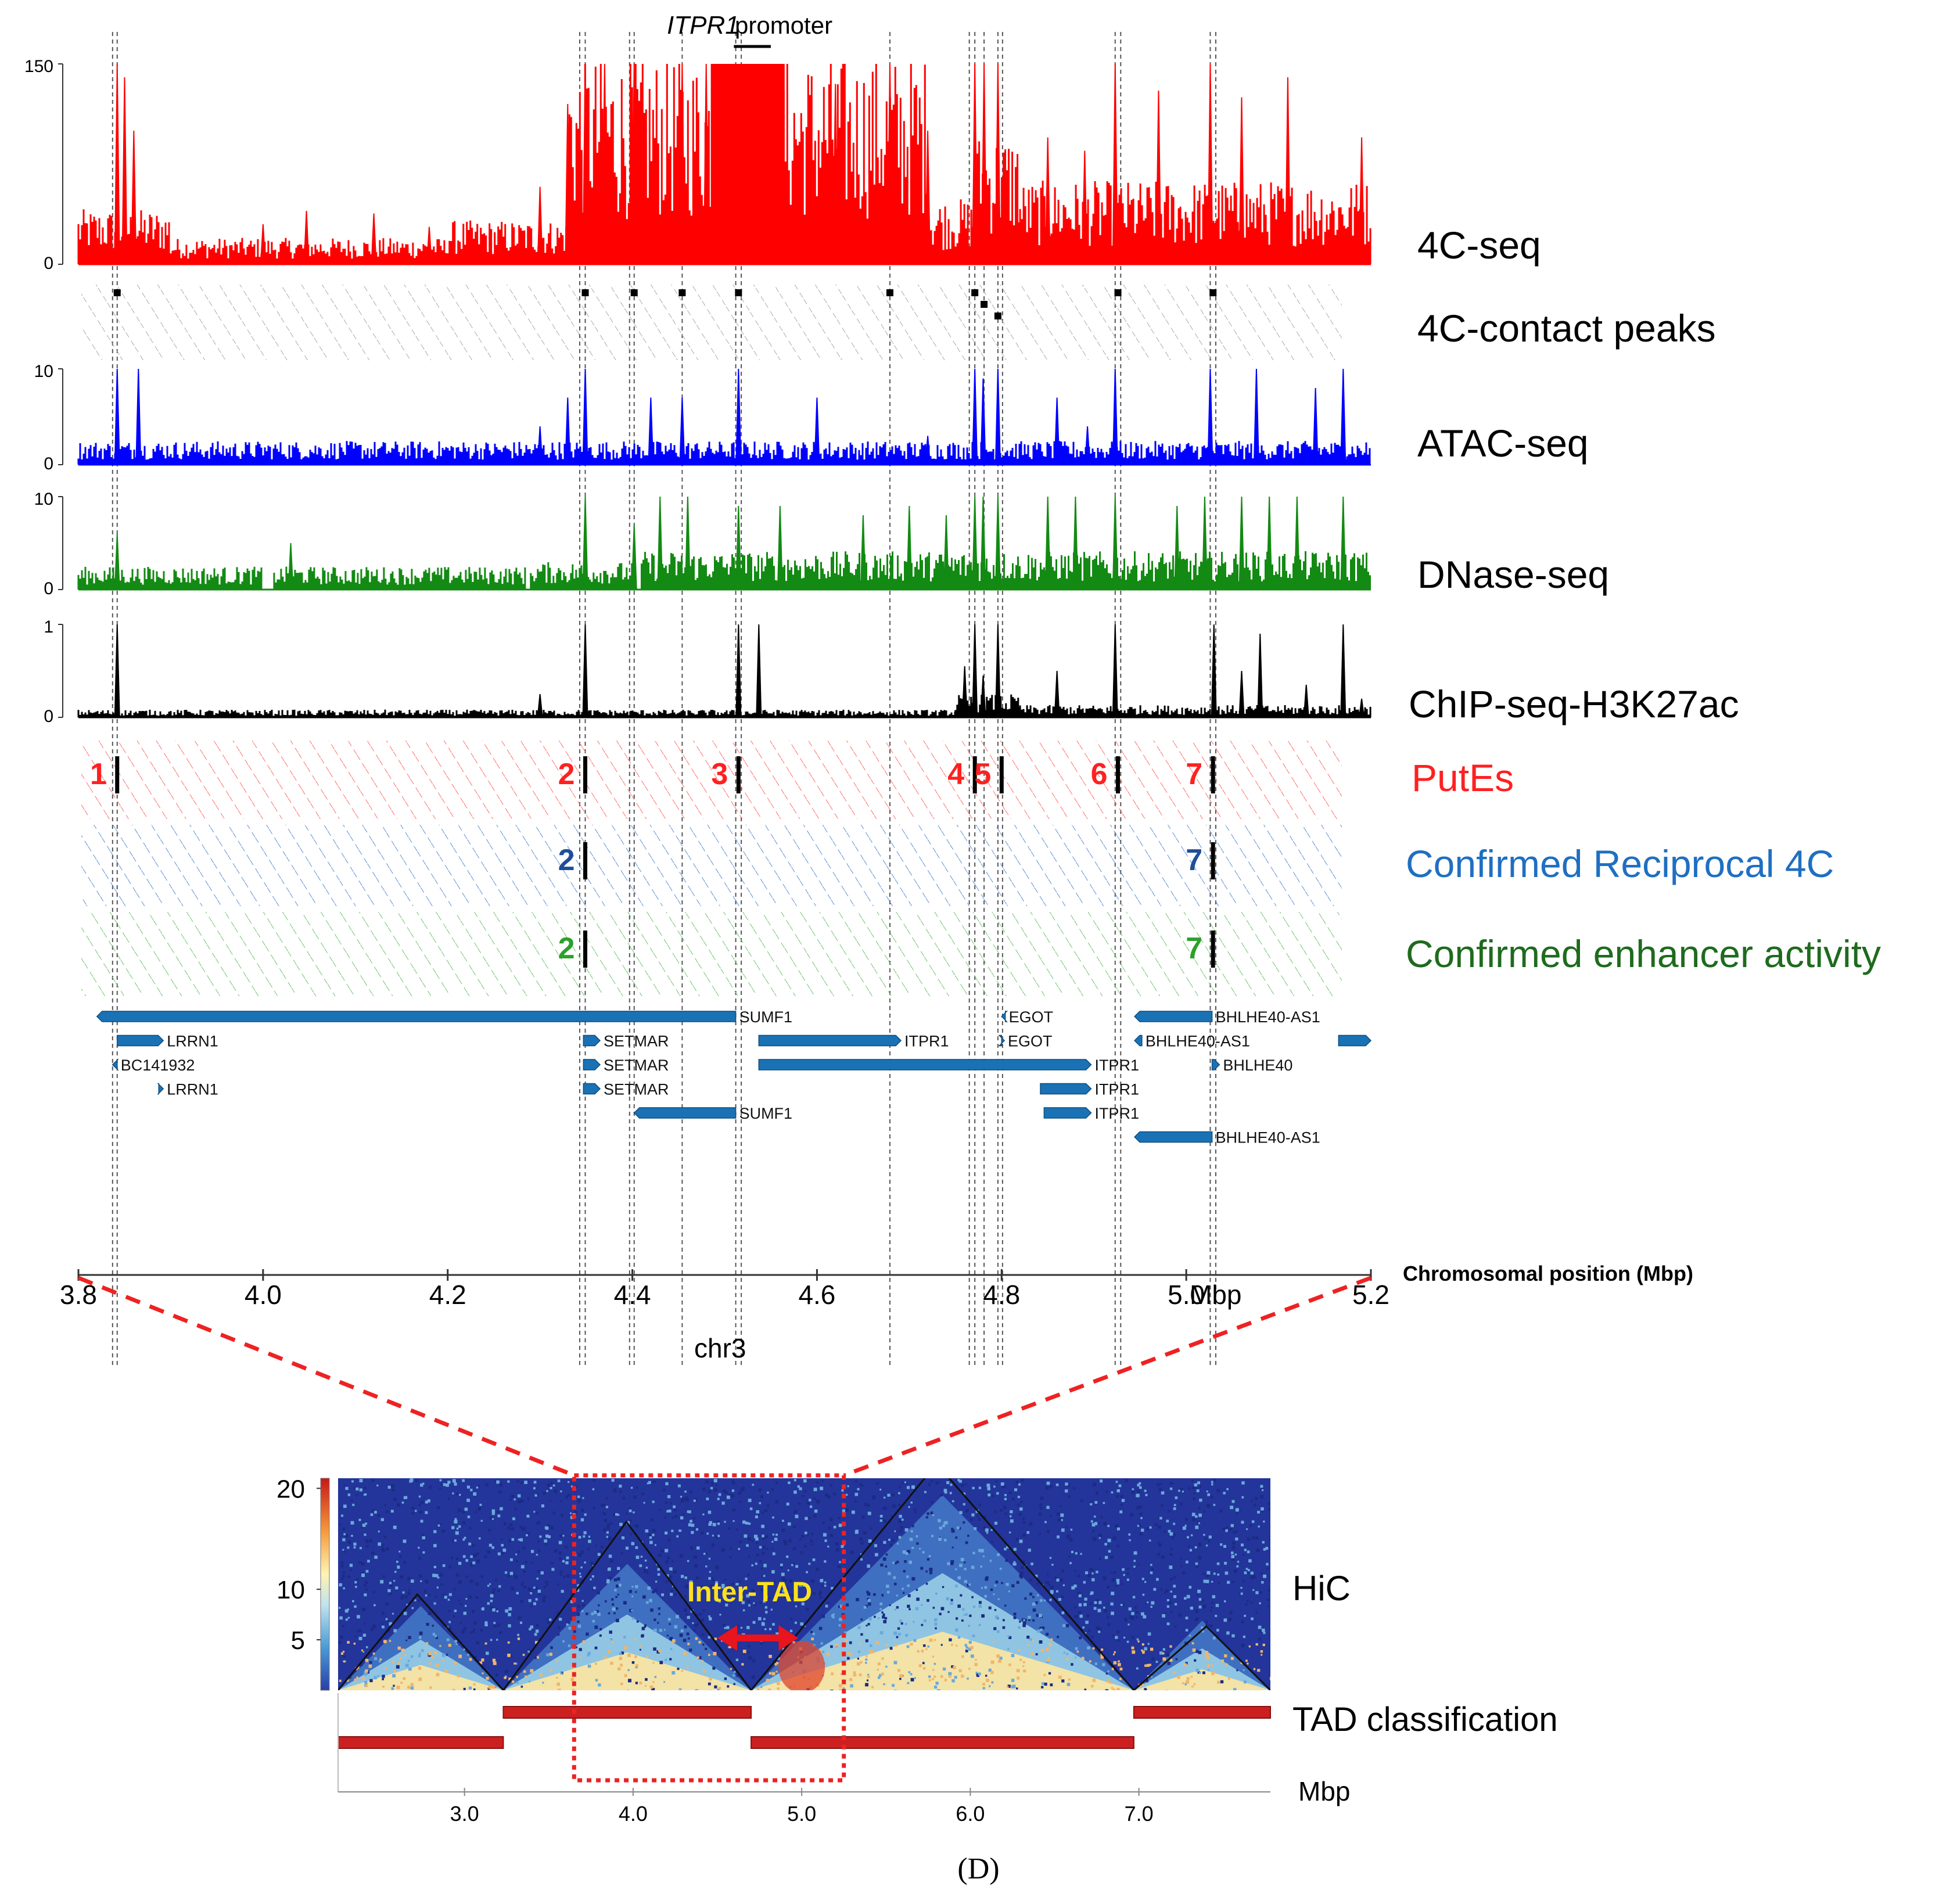 This screenshot has width=1957, height=1904. Describe the element at coordinates (1194, 948) in the screenshot. I see `annot-num-enh-1: 7` at that location.